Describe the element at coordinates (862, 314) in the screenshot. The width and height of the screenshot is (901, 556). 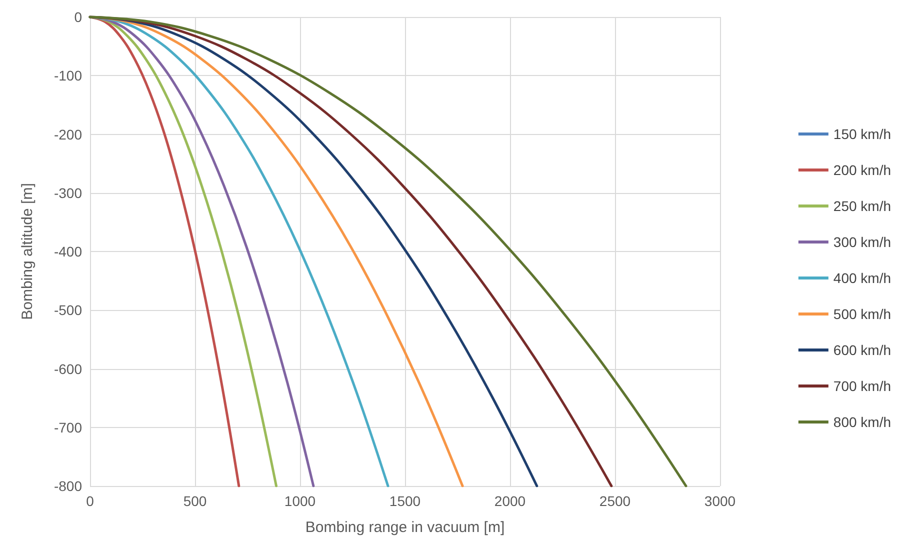
I see `legend-label: 500 km/h` at that location.